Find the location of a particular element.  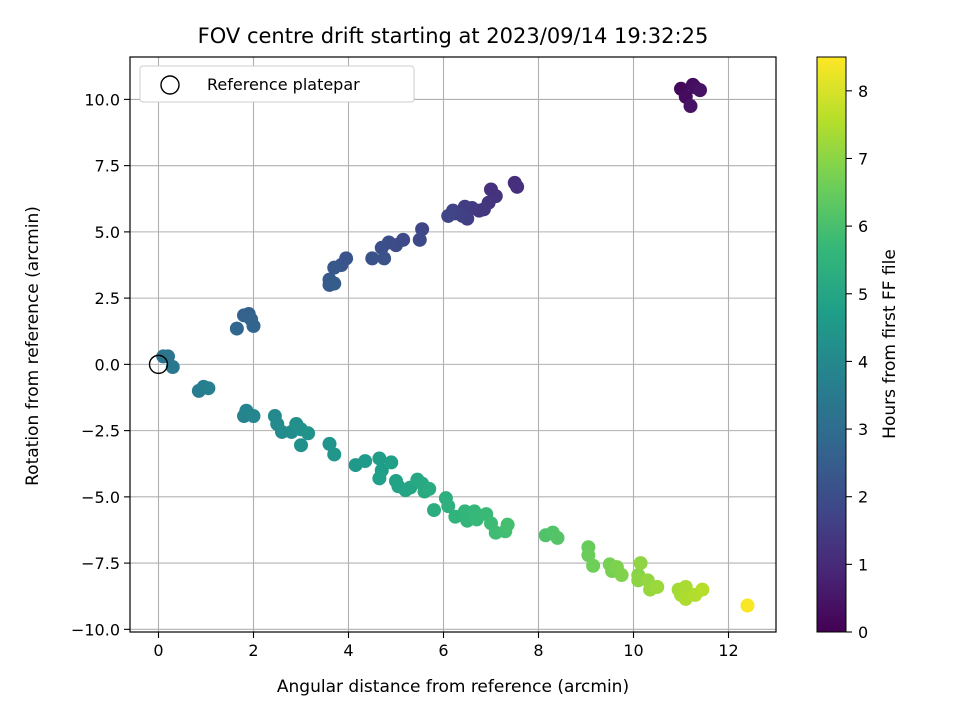

colorbar-tick-label: 6 is located at coordinates (863, 226).